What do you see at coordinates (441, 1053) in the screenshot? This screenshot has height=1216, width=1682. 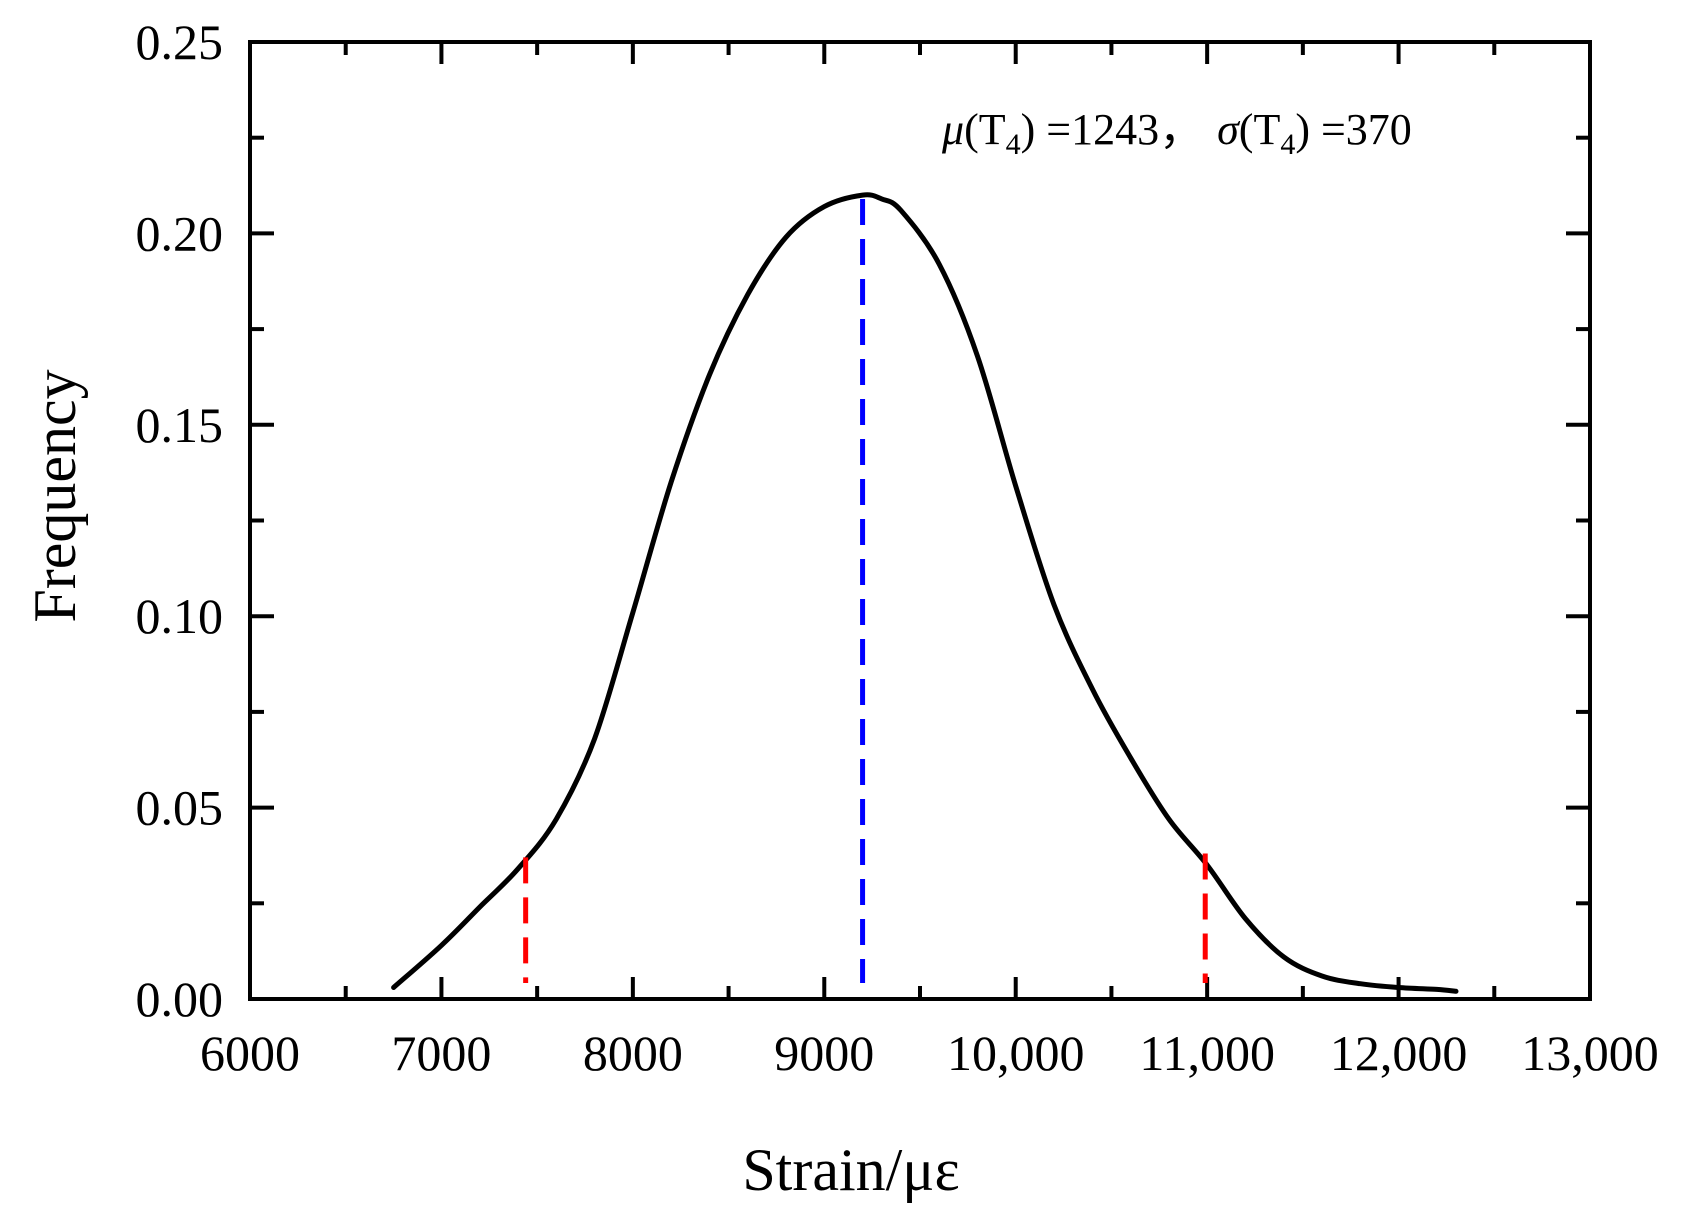 I see `x-tick-label: 7000` at bounding box center [441, 1053].